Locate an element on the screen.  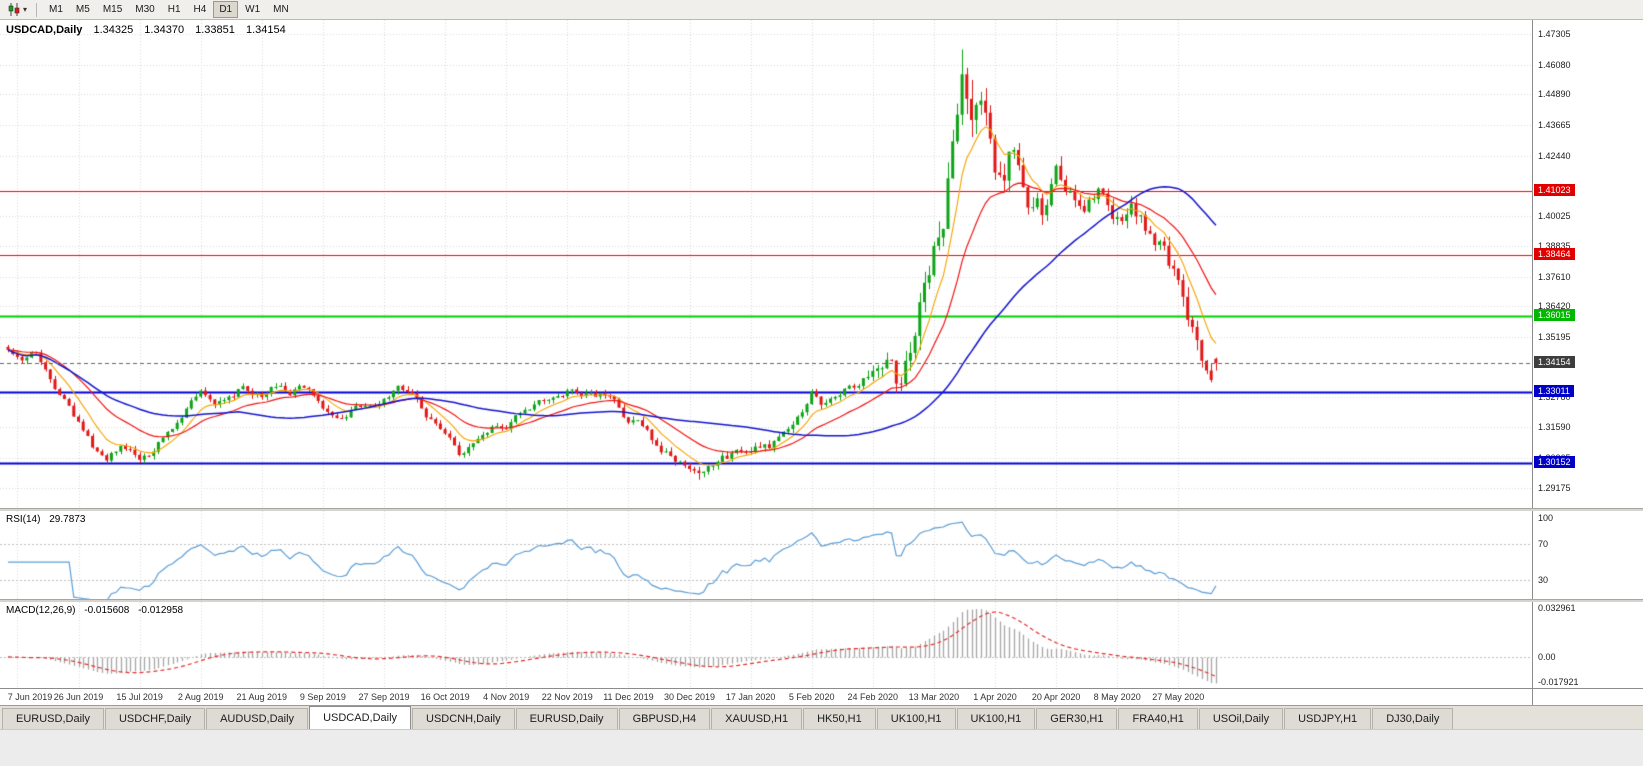
chart-tab-usdcnh-daily: USDCNH,Daily is located at coordinates (463, 718).